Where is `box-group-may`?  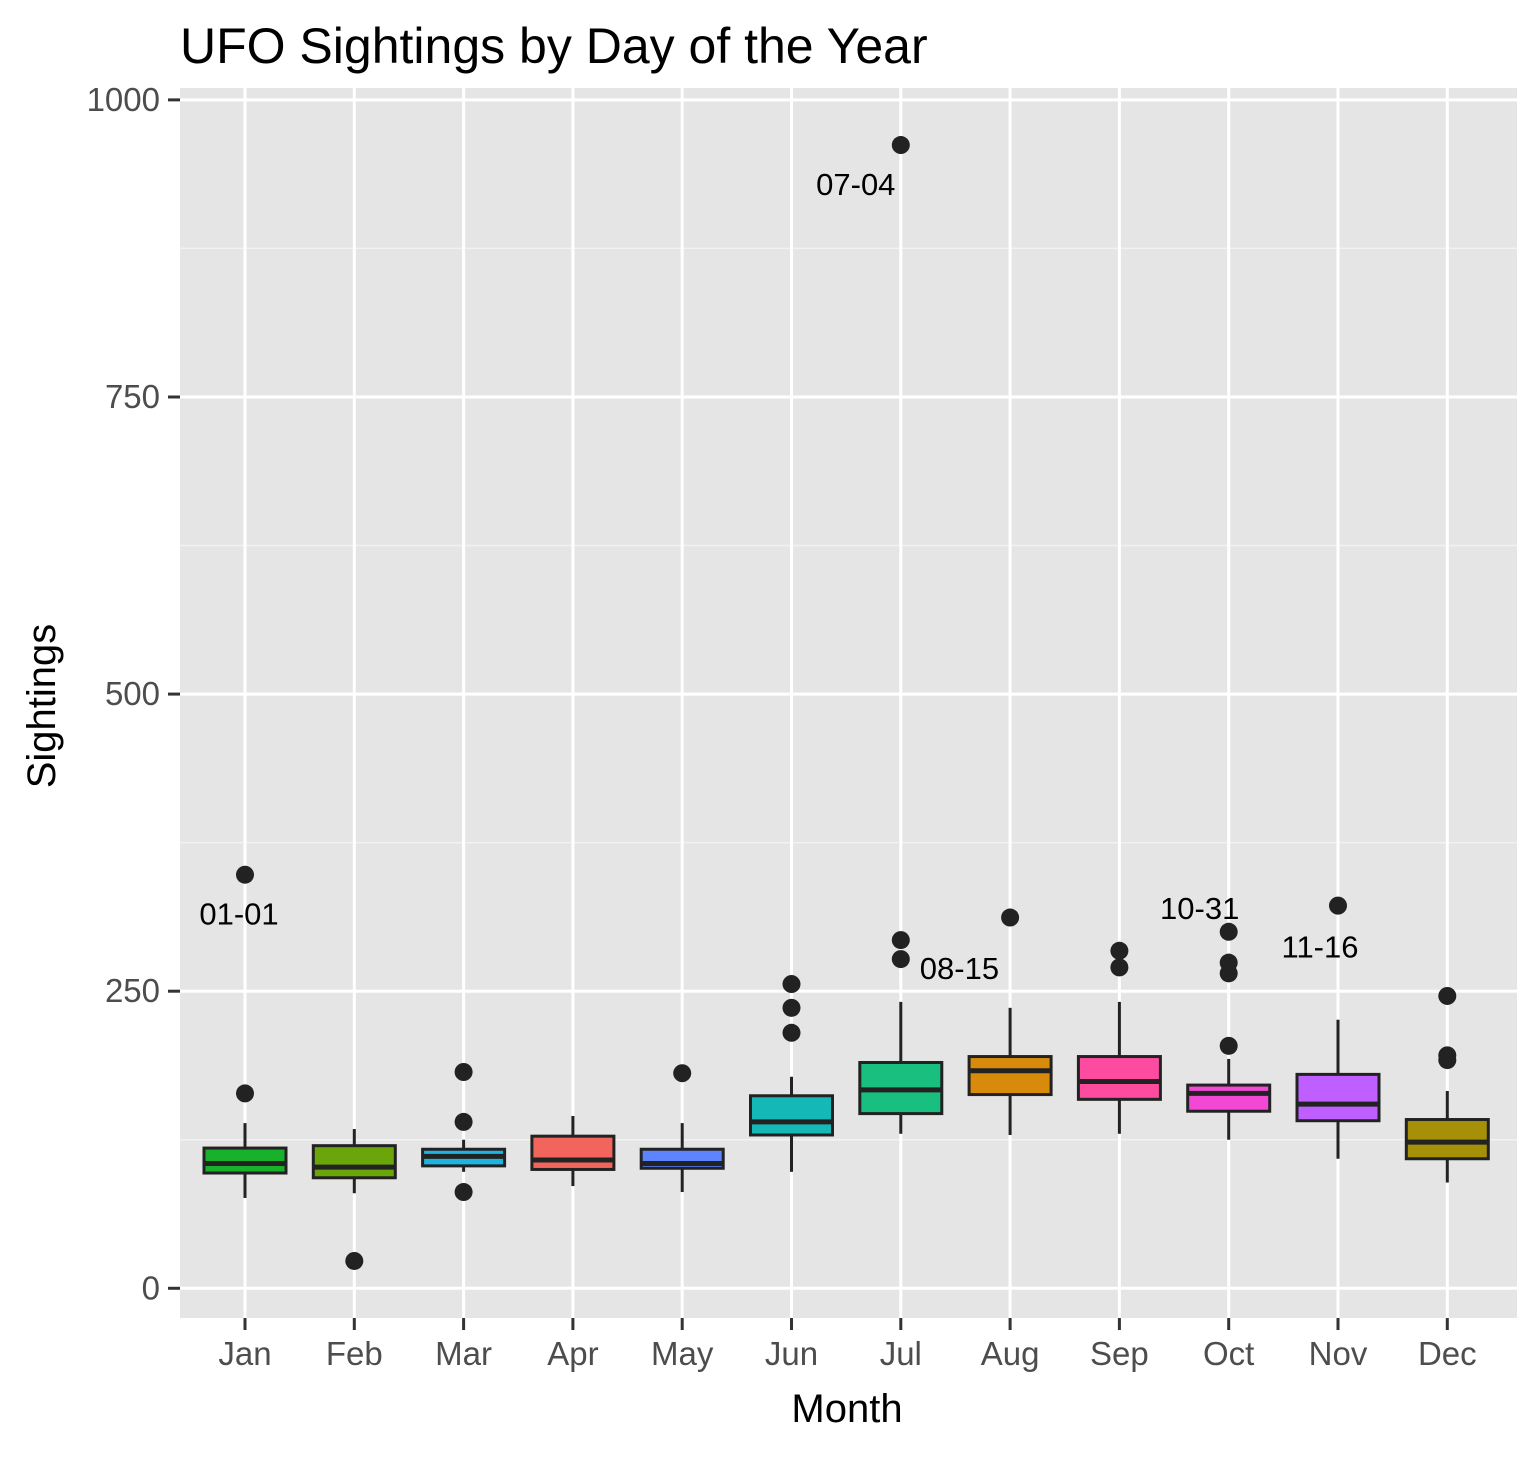
box-group-may is located at coordinates (682, 1128).